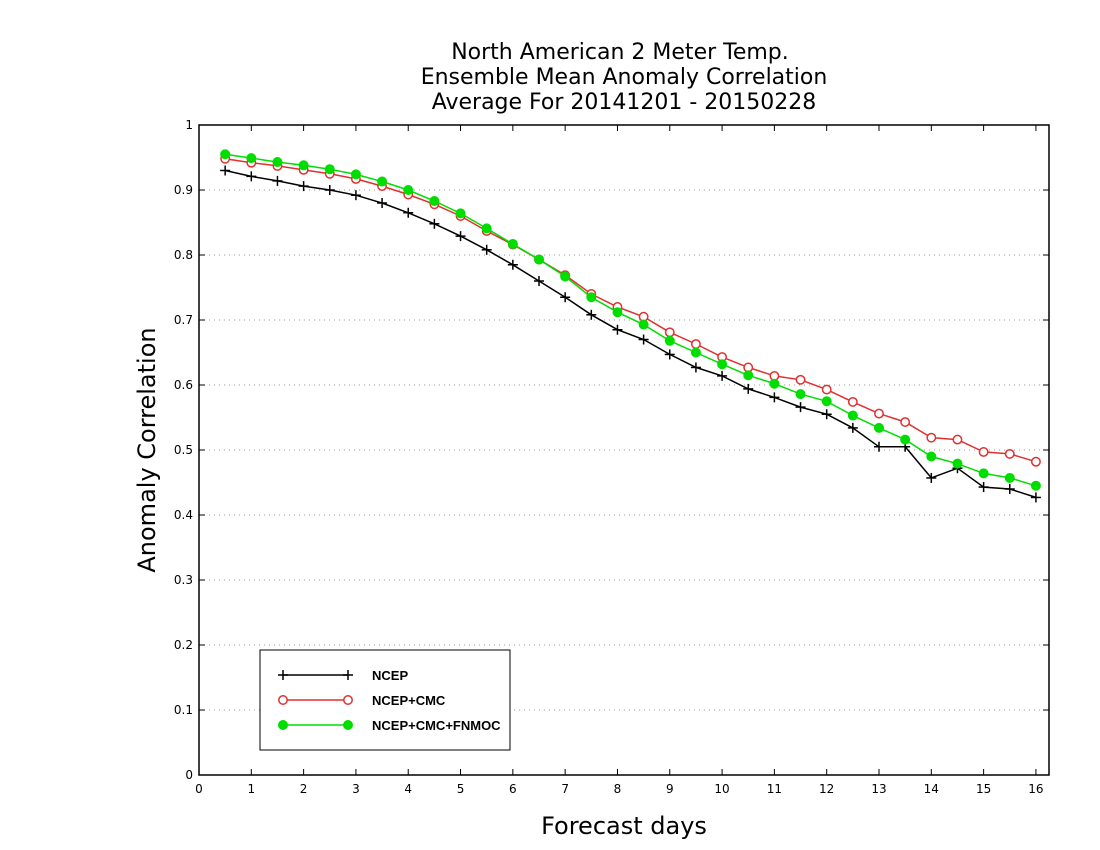  I want to click on x-tick-label: 11, so click(774, 789).